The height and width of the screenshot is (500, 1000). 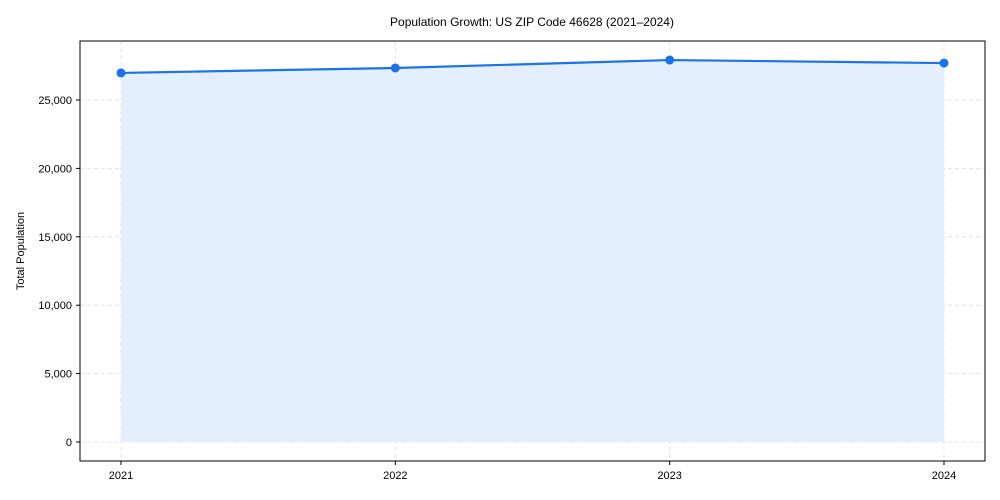 What do you see at coordinates (944, 476) in the screenshot?
I see `x-tick-label: 2024` at bounding box center [944, 476].